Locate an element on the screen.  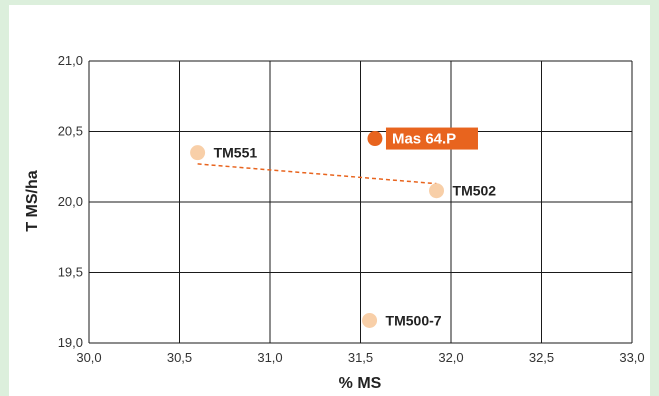
x-tick-label: 33,0 is located at coordinates (631, 357).